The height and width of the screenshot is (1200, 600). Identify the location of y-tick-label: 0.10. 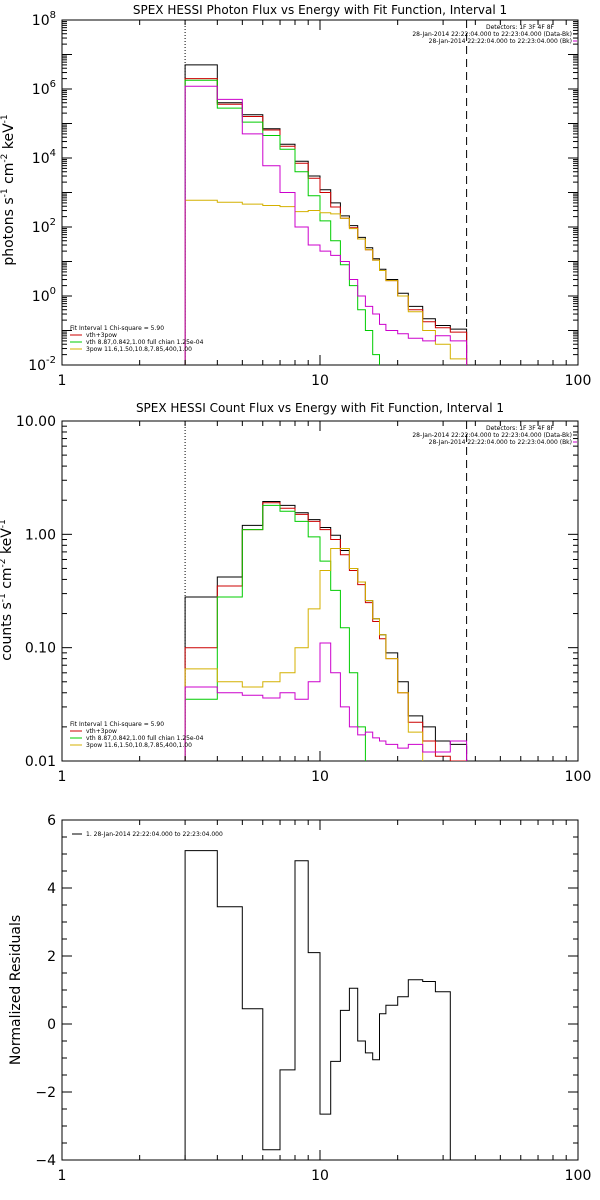
(40, 649).